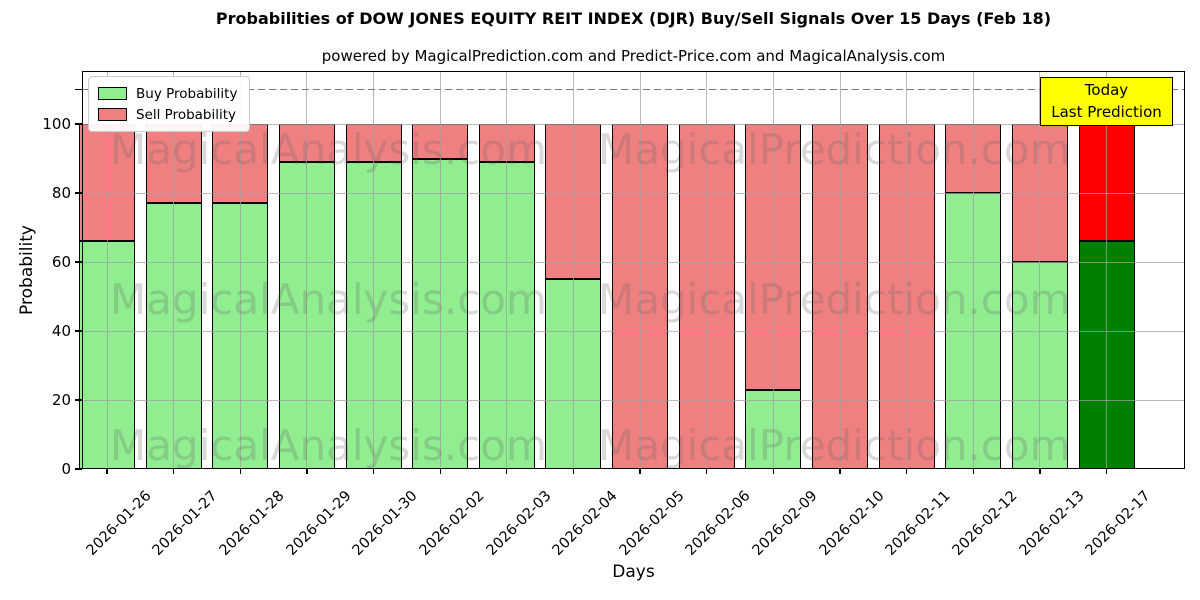 Image resolution: width=1200 pixels, height=600 pixels. I want to click on legend: Buy Probability Sell Probability, so click(169, 104).